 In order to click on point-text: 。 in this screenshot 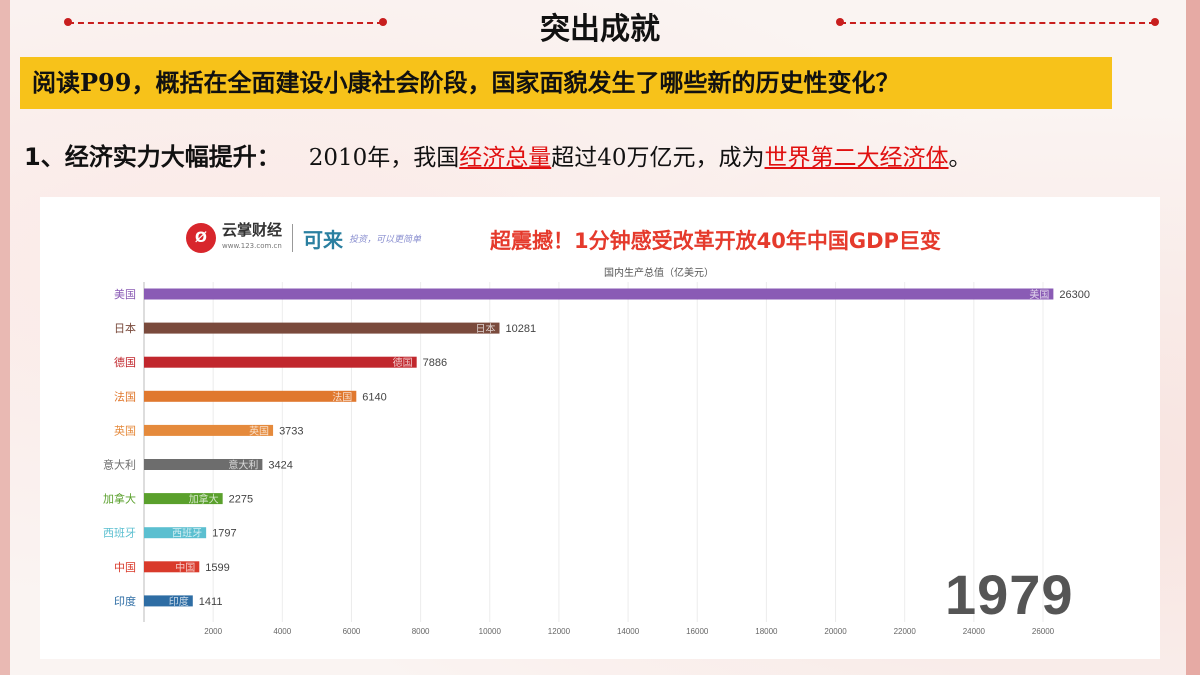, I will do `click(960, 158)`.